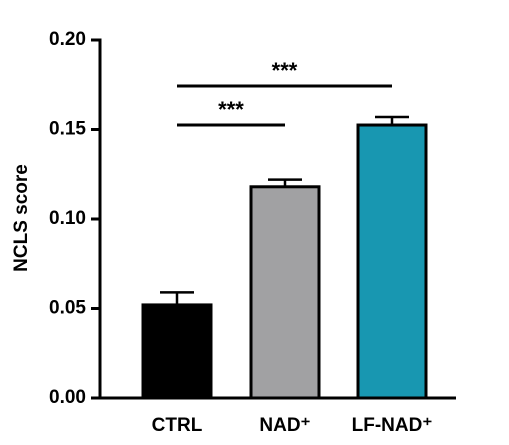 The image size is (509, 445). What do you see at coordinates (392, 425) in the screenshot?
I see `x-tick-label: LF-NAD⁺` at bounding box center [392, 425].